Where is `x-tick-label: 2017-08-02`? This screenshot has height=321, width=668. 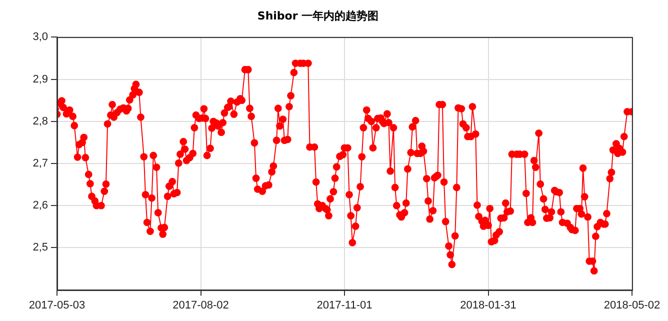
x-tick-label: 2017-08-02 is located at coordinates (200, 305).